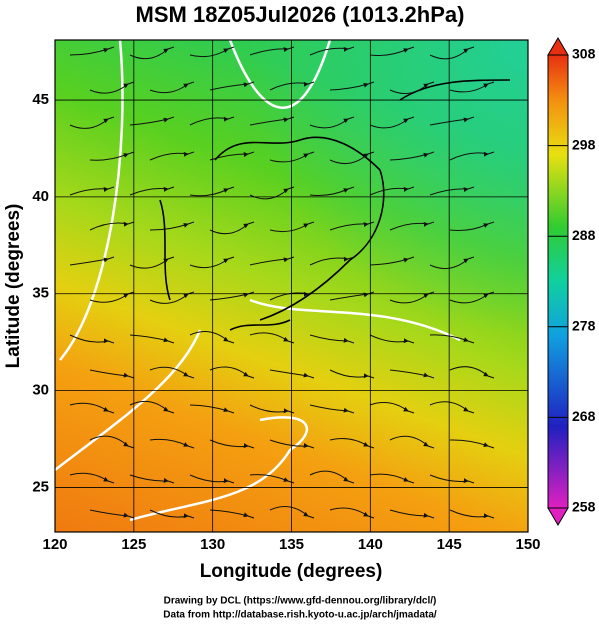  What do you see at coordinates (300, 14) in the screenshot?
I see `title: MSM 18Z05Jul2026 (1013.2hPa)` at bounding box center [300, 14].